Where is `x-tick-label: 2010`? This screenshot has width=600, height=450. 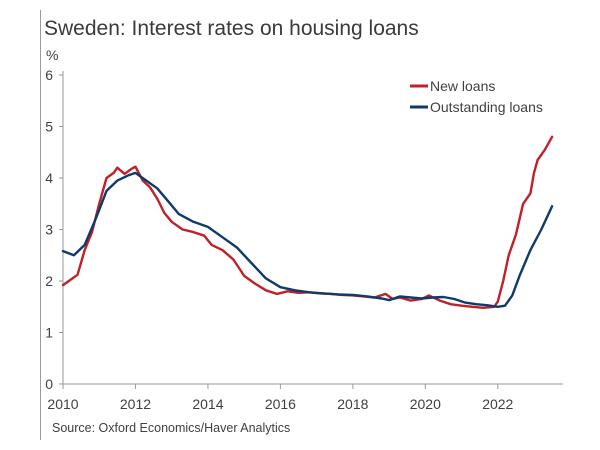
x-tick-label: 2010 is located at coordinates (62, 404).